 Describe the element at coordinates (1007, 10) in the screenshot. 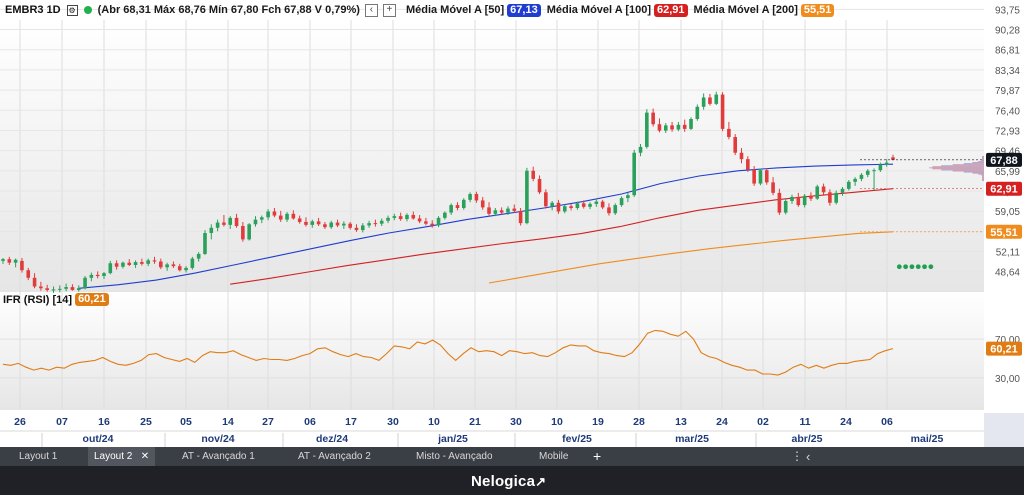

I see `price-tick-label: 93,75` at that location.